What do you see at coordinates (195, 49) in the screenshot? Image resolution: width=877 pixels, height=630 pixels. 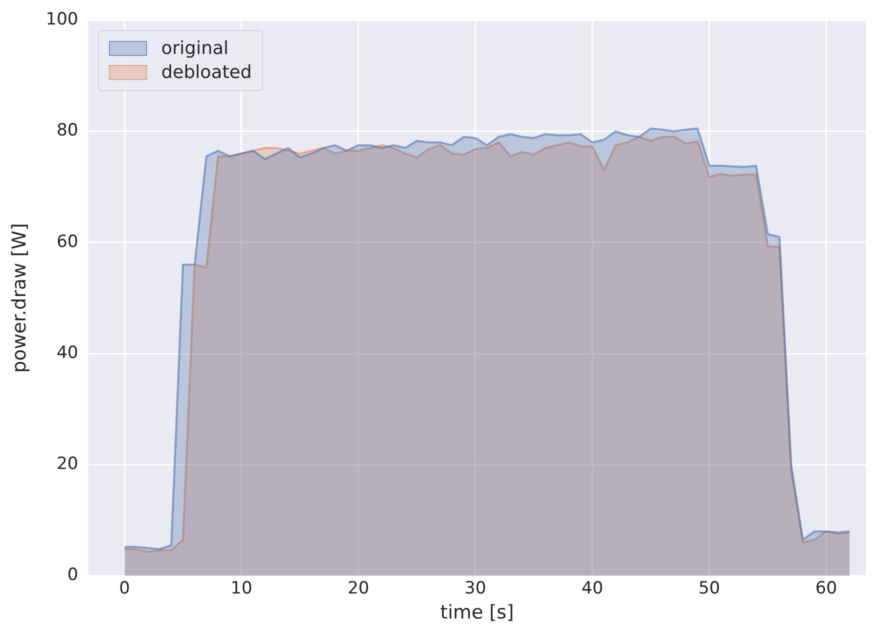 I see `legend-label: original` at bounding box center [195, 49].